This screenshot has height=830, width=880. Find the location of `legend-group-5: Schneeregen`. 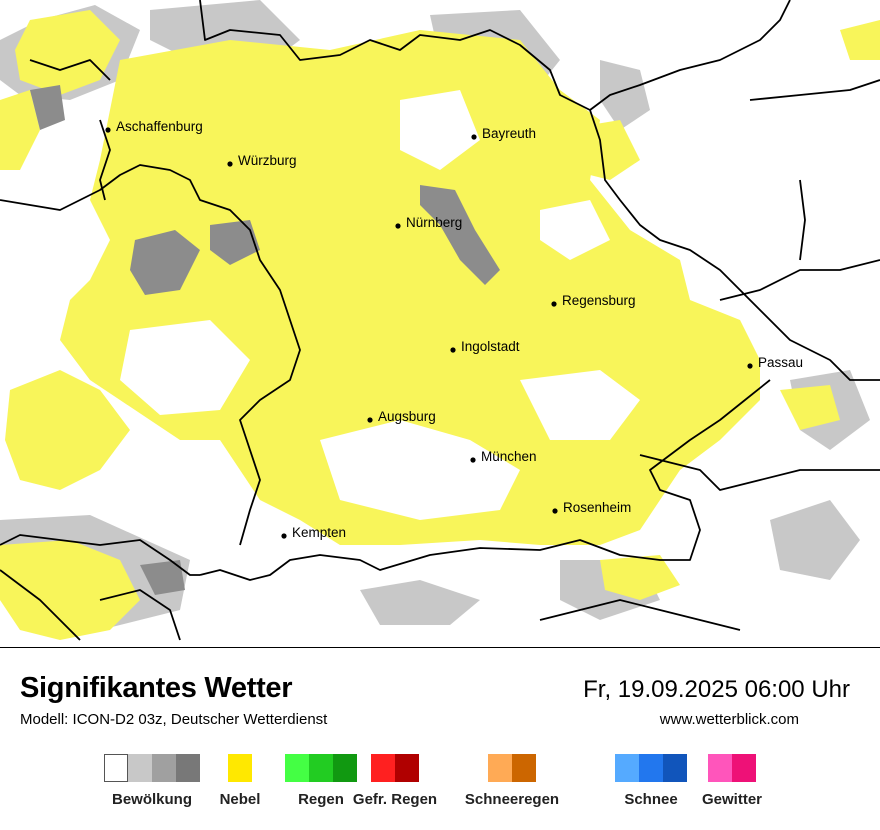

legend-group-5: Schneeregen is located at coordinates (512, 781).